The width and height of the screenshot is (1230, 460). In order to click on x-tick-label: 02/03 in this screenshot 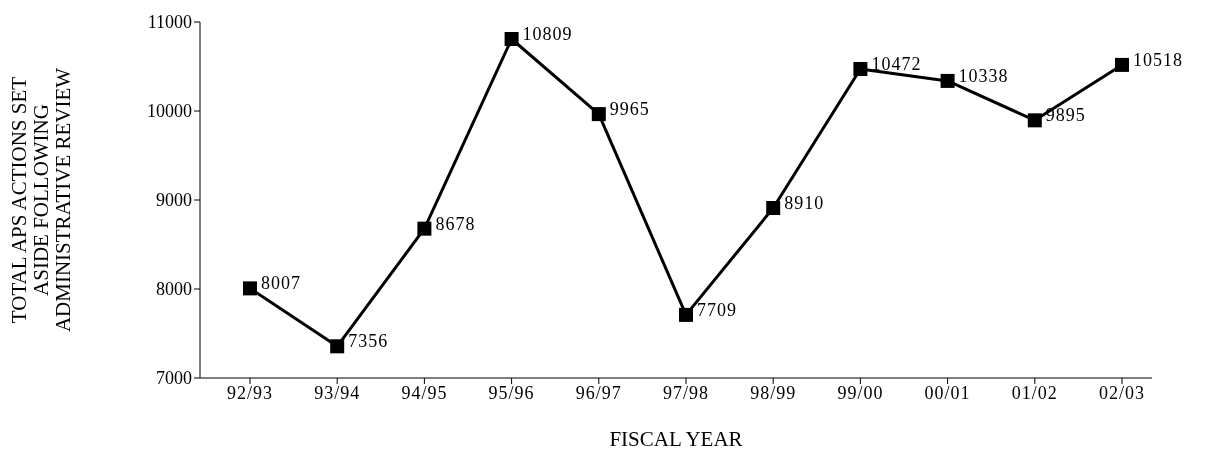, I will do `click(1122, 392)`.